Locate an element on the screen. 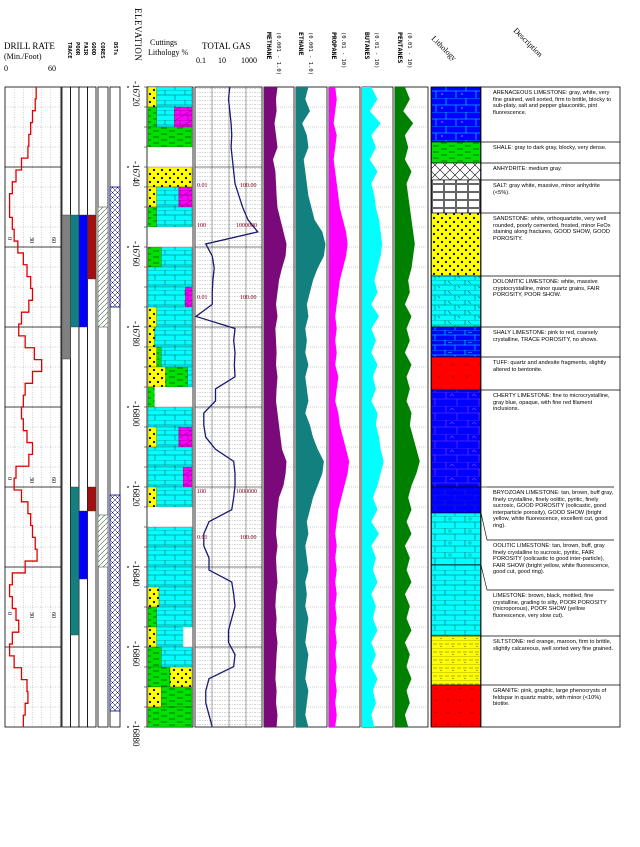 The height and width of the screenshot is (847, 640). total-gas-scale-high: 1000000 is located at coordinates (246, 492).